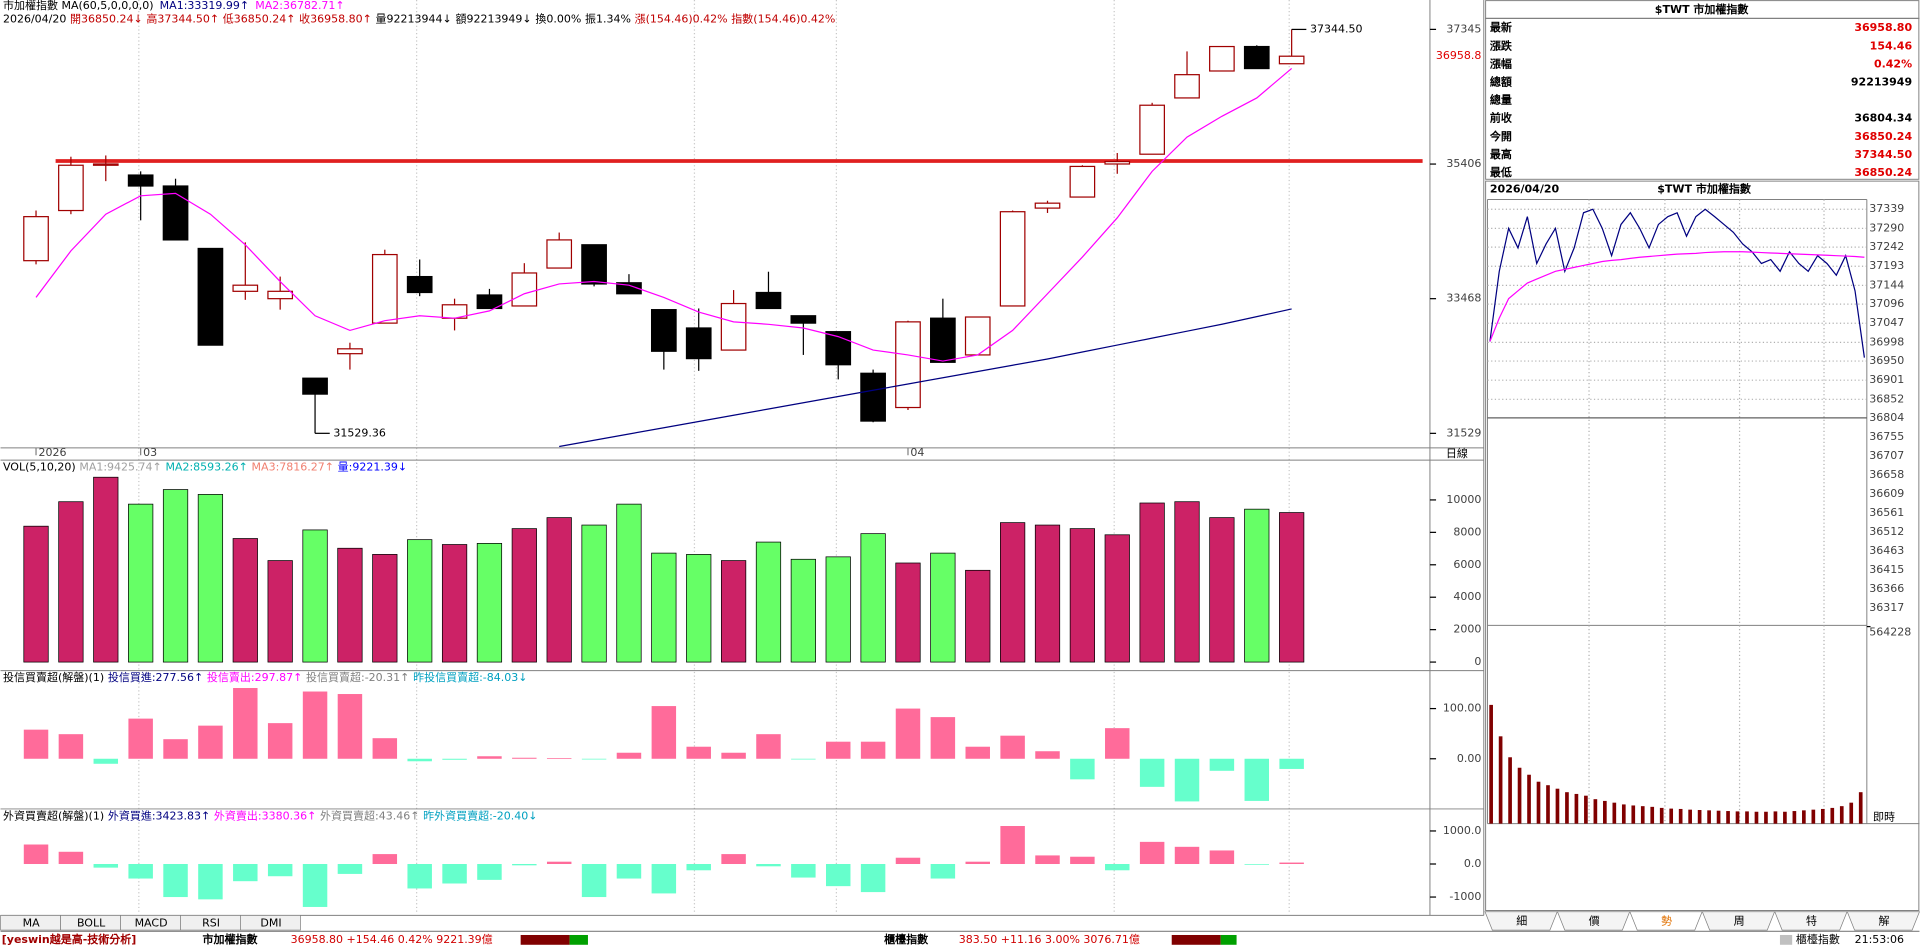  Describe the element at coordinates (1677, 283) in the screenshot. I see `intraday-line` at that location.